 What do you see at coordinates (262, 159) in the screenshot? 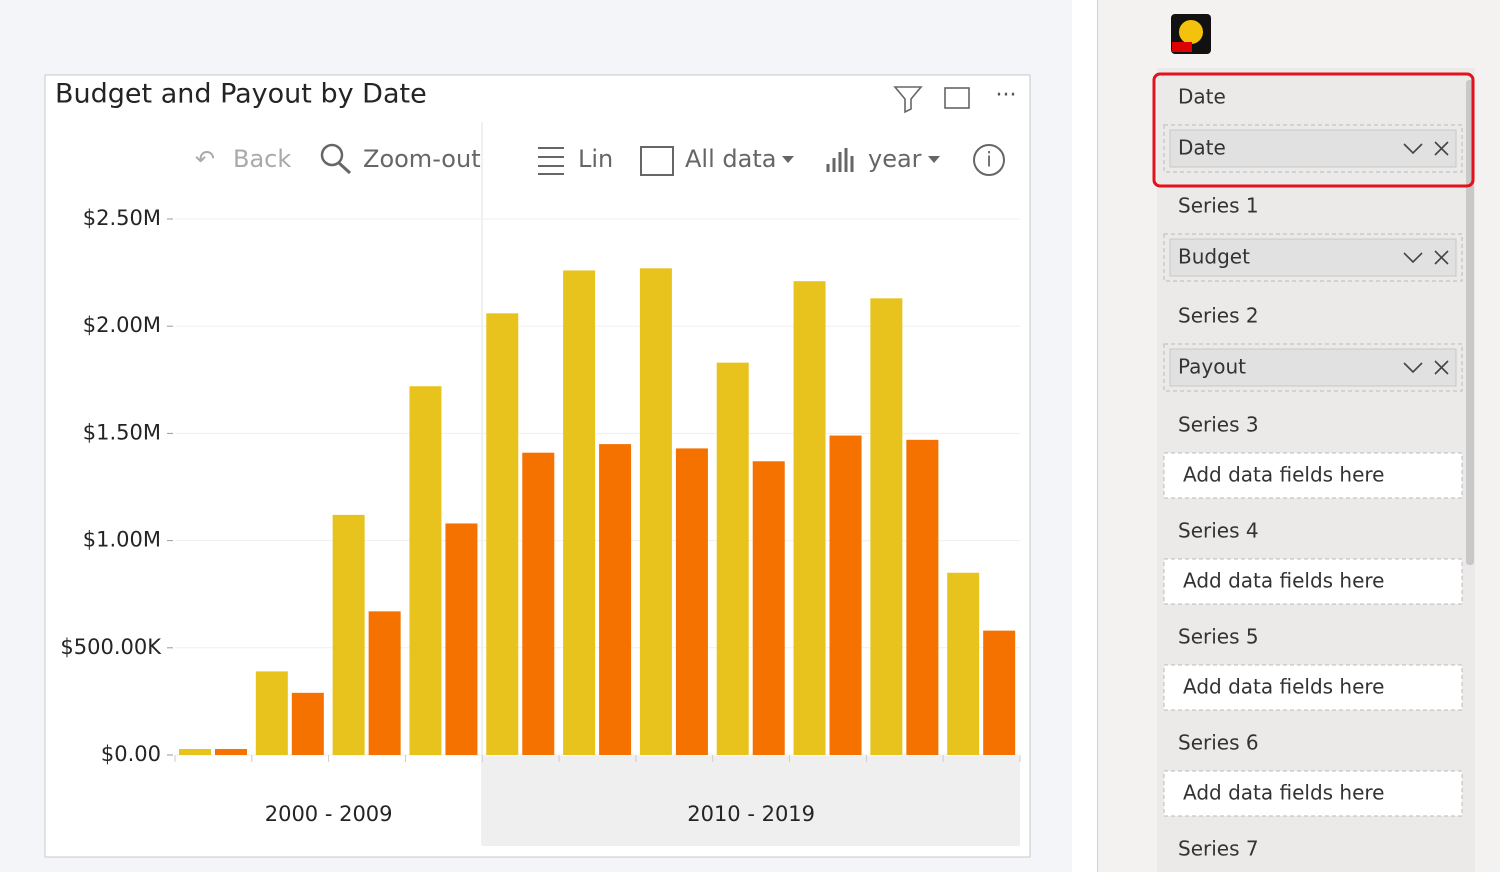
I see `back-button: Back` at bounding box center [262, 159].